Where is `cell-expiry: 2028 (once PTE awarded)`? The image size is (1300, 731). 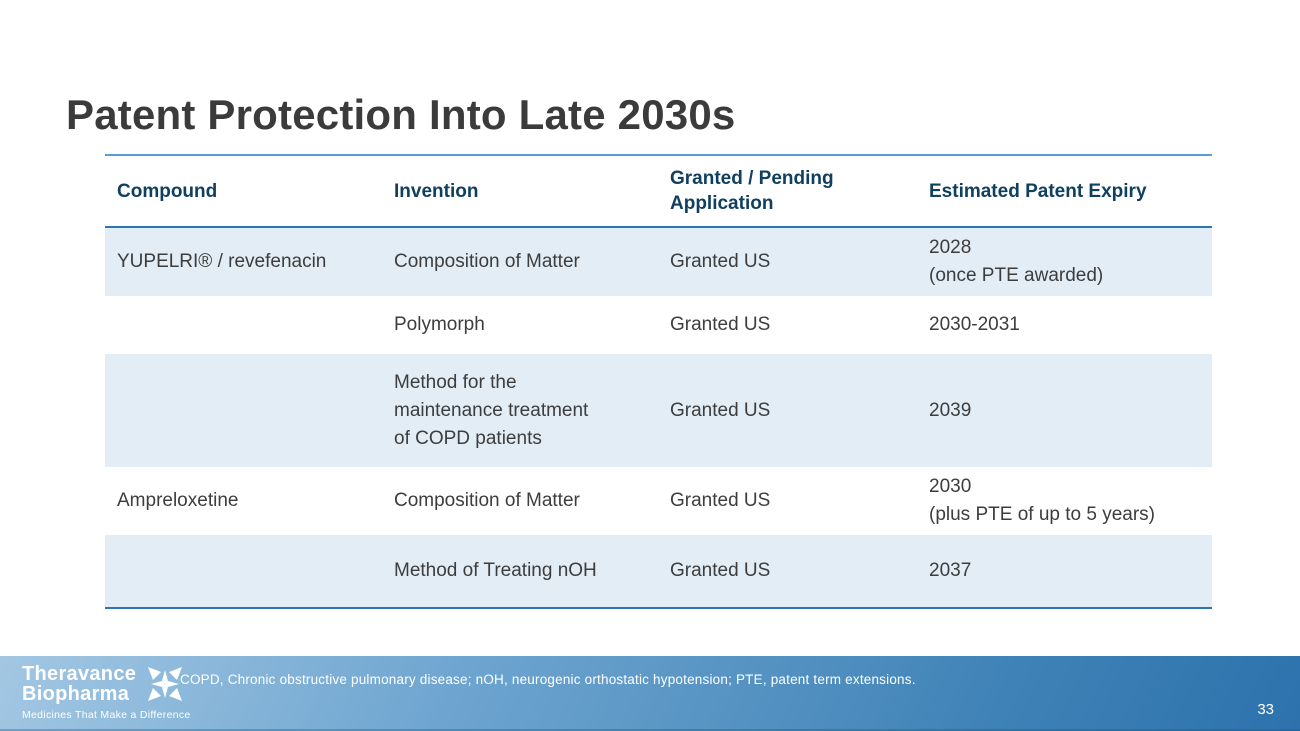 cell-expiry: 2028 (once PTE awarded) is located at coordinates (1016, 261).